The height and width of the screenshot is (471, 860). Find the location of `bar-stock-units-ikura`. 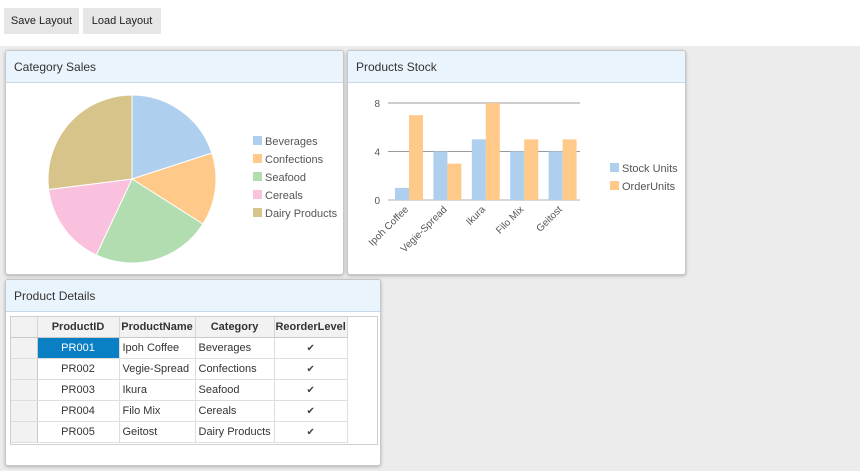

bar-stock-units-ikura is located at coordinates (478, 169).